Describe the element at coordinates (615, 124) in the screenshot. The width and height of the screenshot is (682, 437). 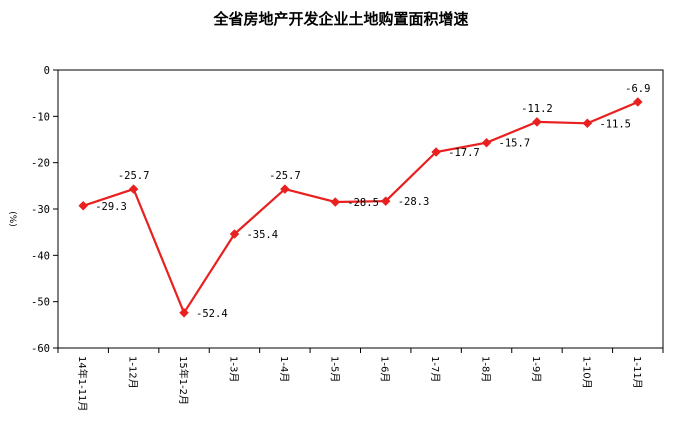
I see `data-label: -11.5` at that location.